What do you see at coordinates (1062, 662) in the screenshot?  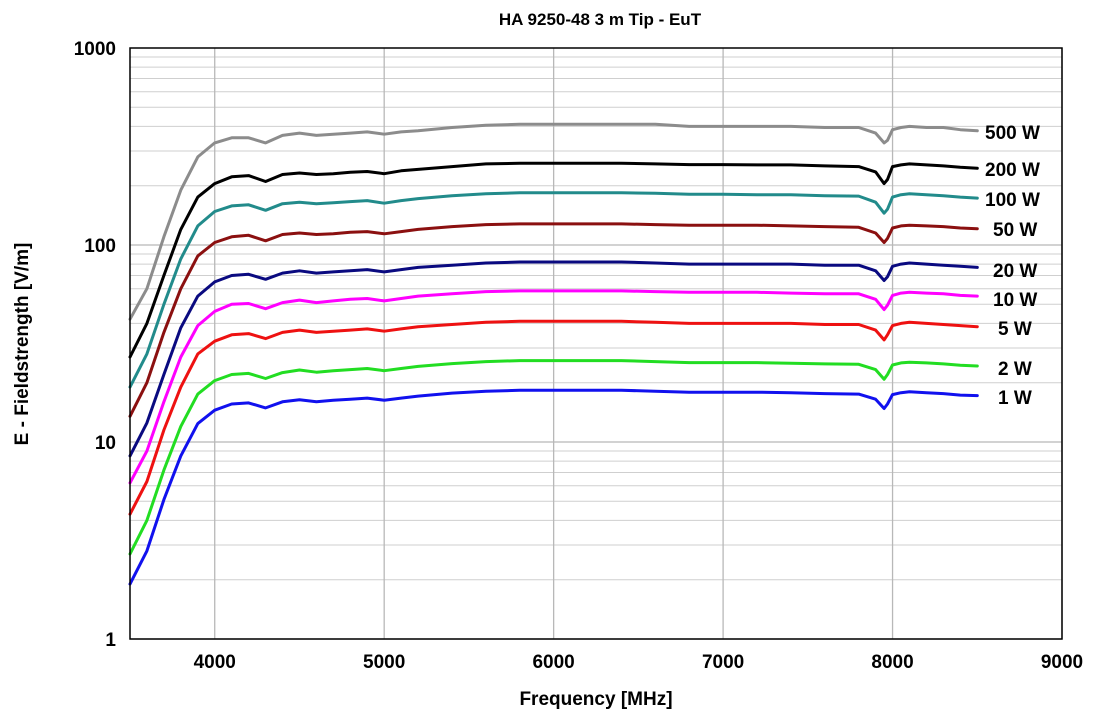 I see `x-tick-label: 9000` at bounding box center [1062, 662].